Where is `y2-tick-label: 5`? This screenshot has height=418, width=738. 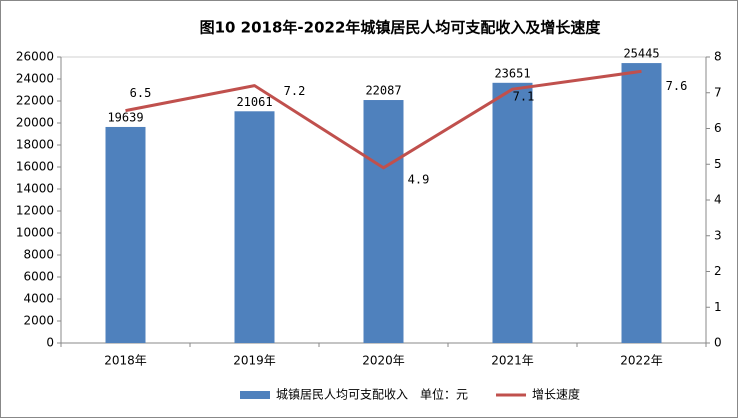 y2-tick-label: 5 is located at coordinates (718, 164).